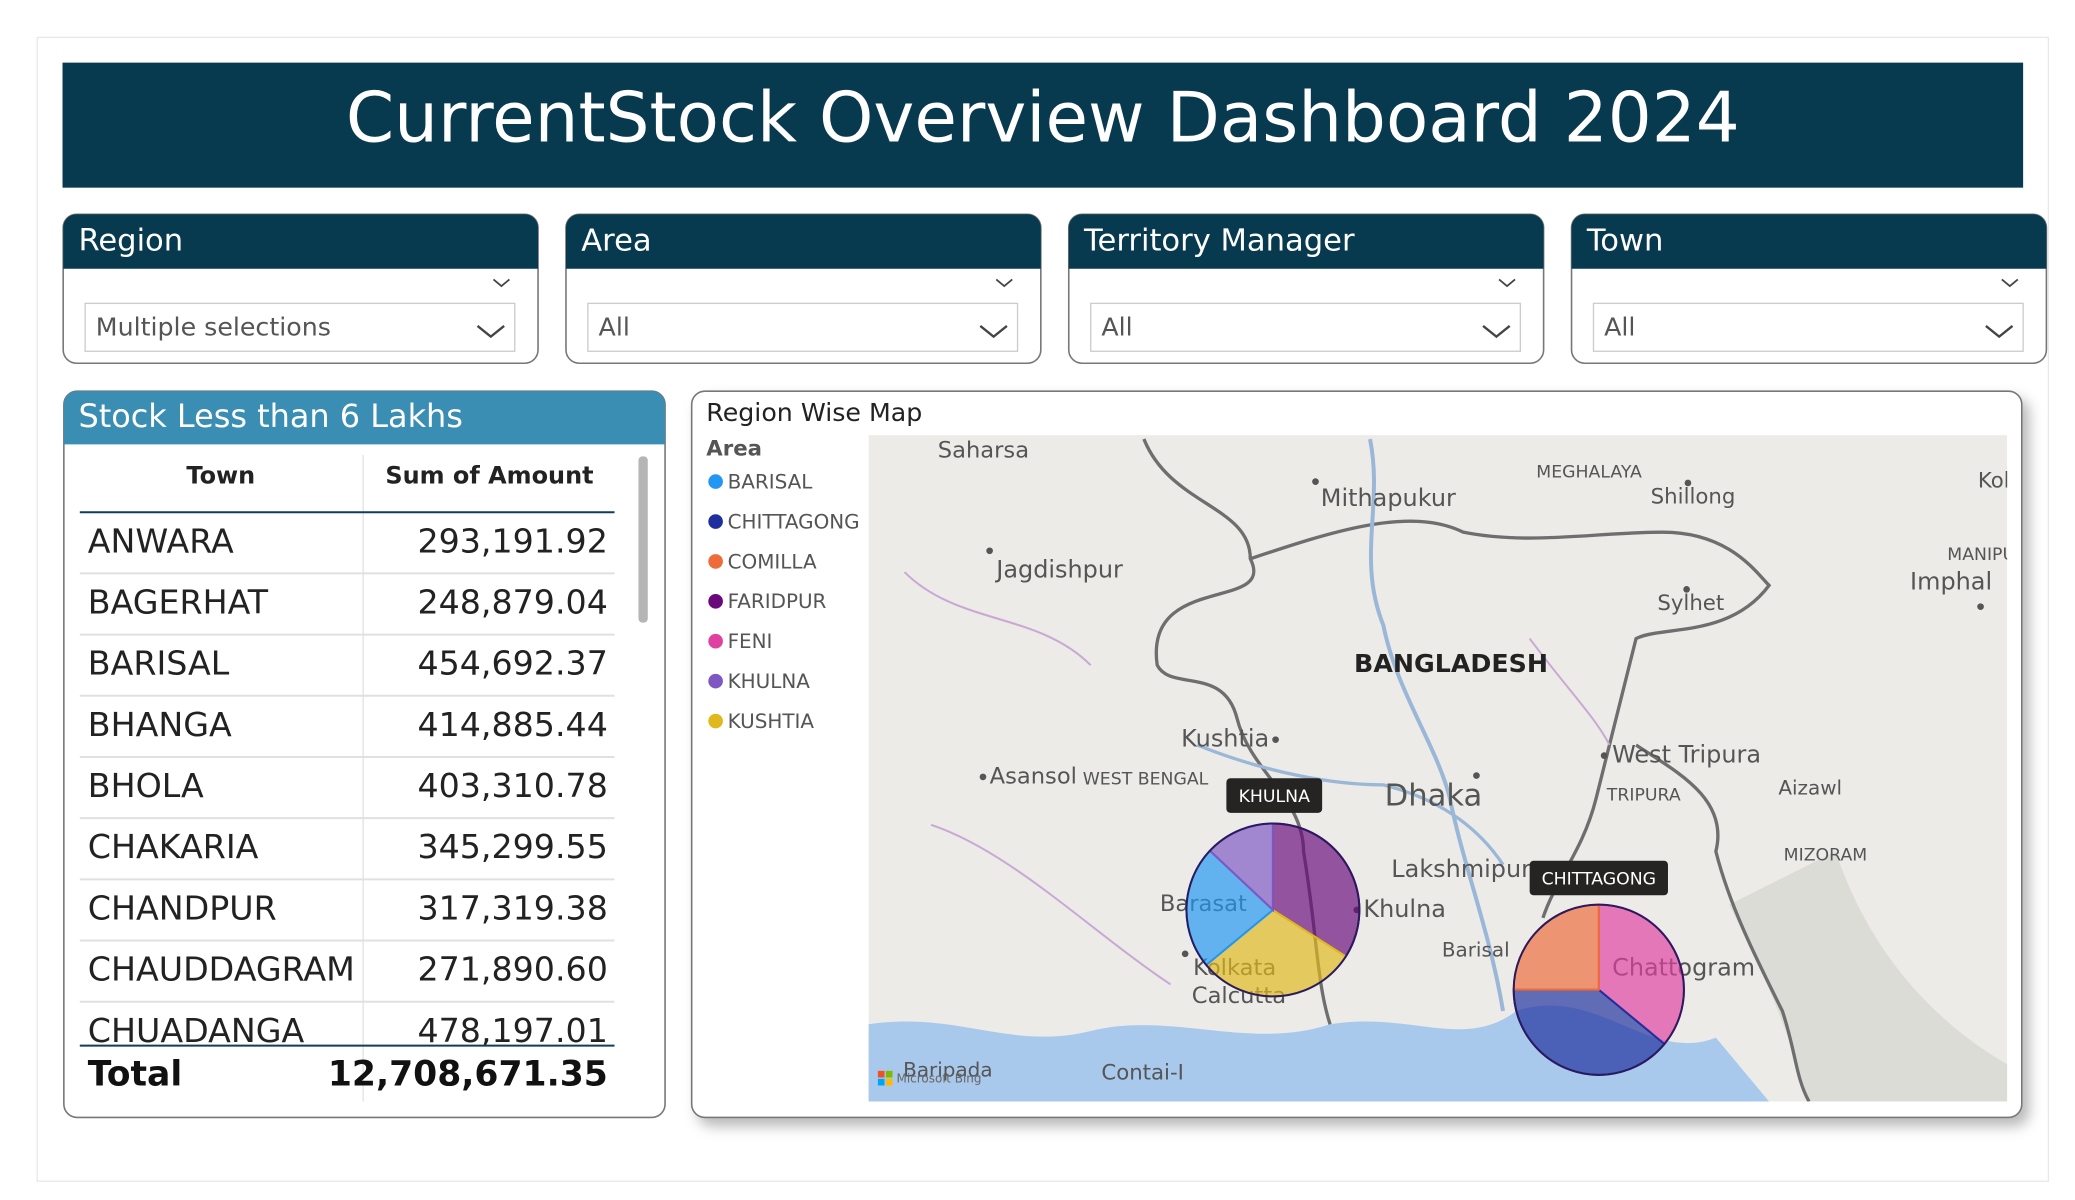 The width and height of the screenshot is (2075, 1200). Describe the element at coordinates (512, 907) in the screenshot. I see `row-amount: 317,319.38` at that location.